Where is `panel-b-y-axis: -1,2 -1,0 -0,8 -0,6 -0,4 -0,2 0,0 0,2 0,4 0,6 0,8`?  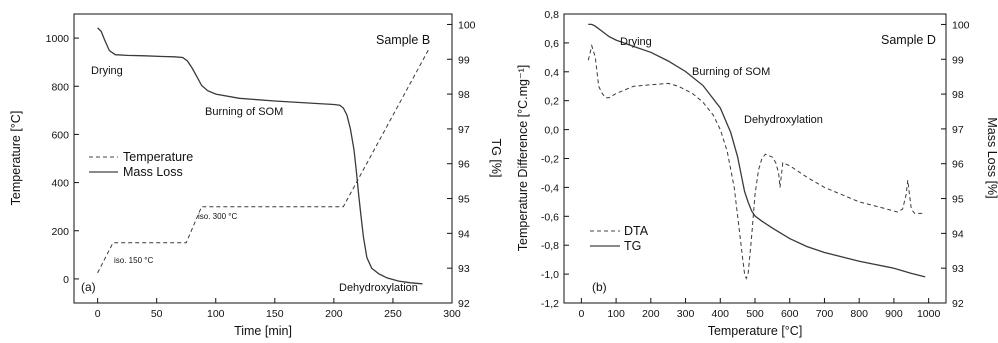
panel-b-y-axis: -1,2 -1,0 -0,8 -0,6 -0,4 -0,2 0,0 0,2 0,4 0,6 0,8 is located at coordinates (555, 159).